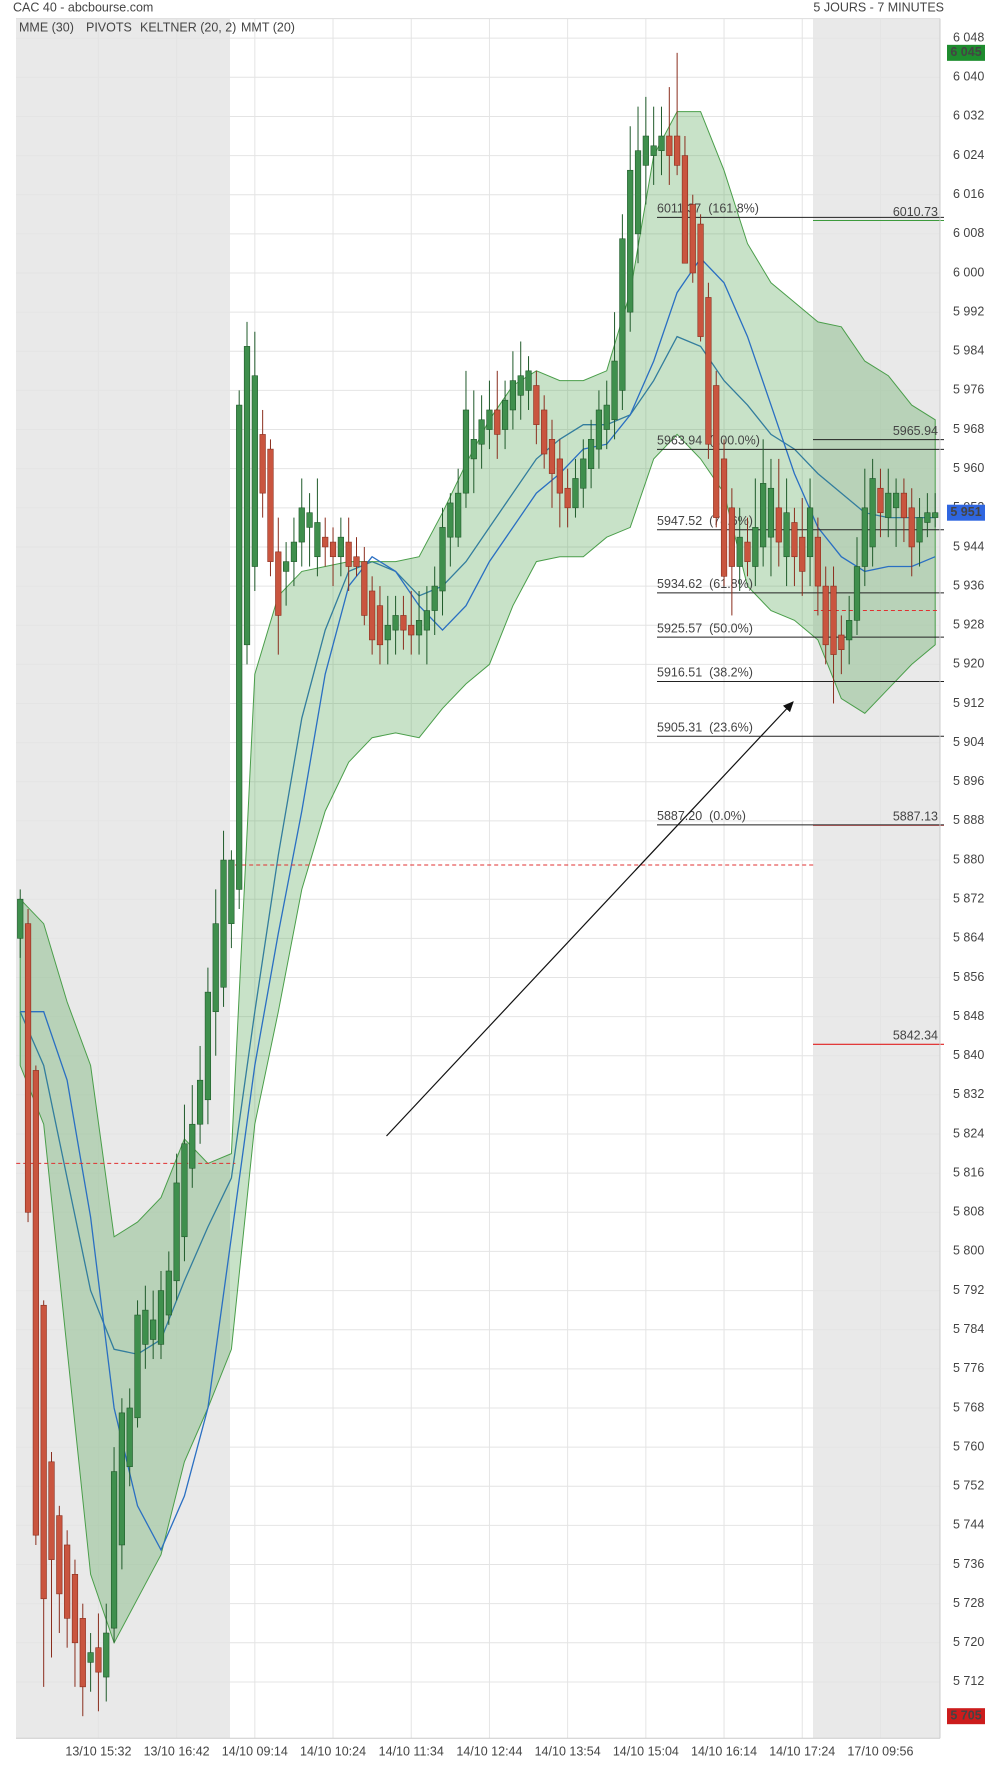 The image size is (1000, 1774). What do you see at coordinates (157, 27) in the screenshot?
I see `legend: MME (30) PIVOTS KELTNER (20, 2) MMT (20)` at bounding box center [157, 27].